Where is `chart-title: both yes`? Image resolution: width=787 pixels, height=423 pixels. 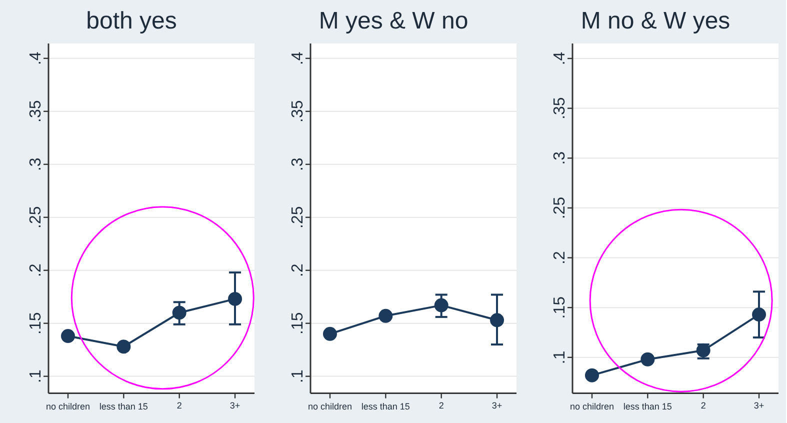
chart-title: both yes is located at coordinates (131, 21).